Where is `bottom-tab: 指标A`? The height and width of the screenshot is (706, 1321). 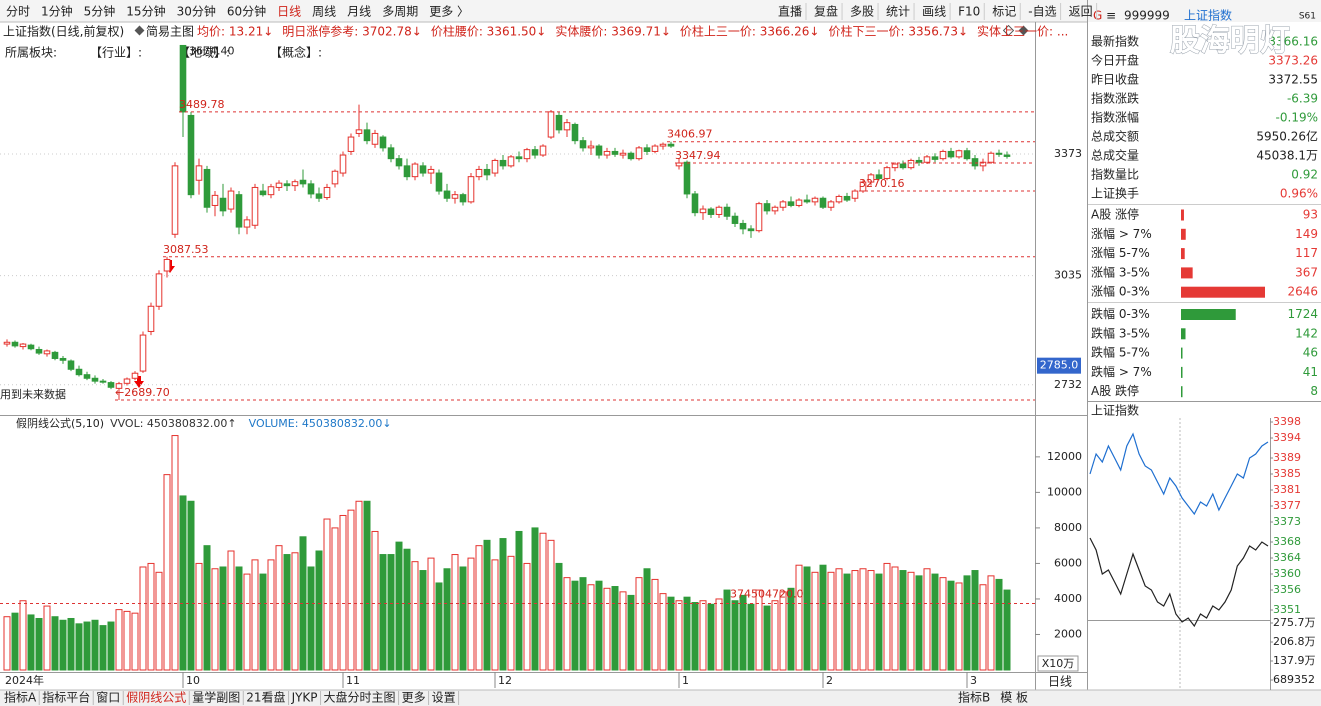 bottom-tab: 指标A is located at coordinates (20, 697).